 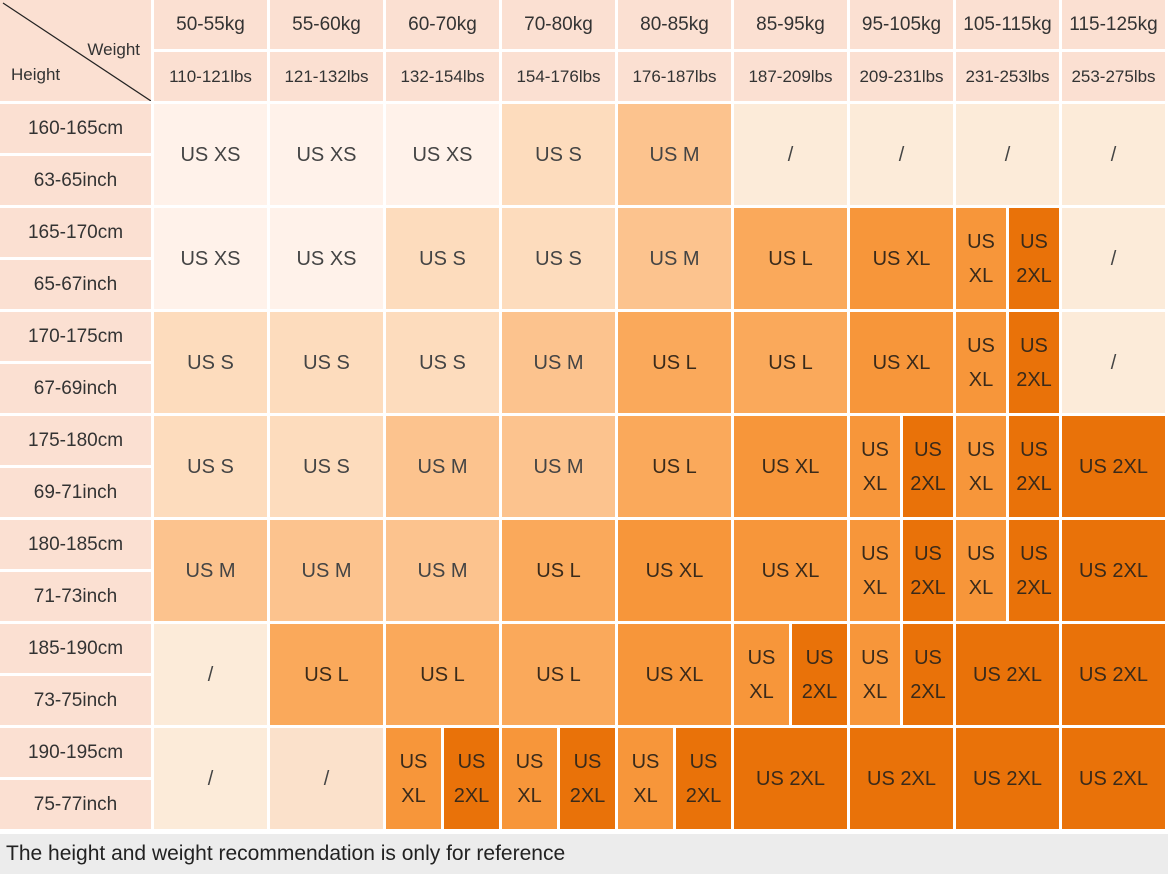 What do you see at coordinates (75, 336) in the screenshot?
I see `height-cm-label: 170-175cm` at bounding box center [75, 336].